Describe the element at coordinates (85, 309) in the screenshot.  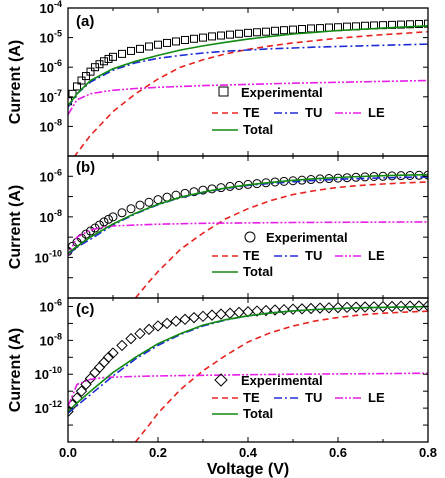
I see `panel-label-c: (c)` at that location.